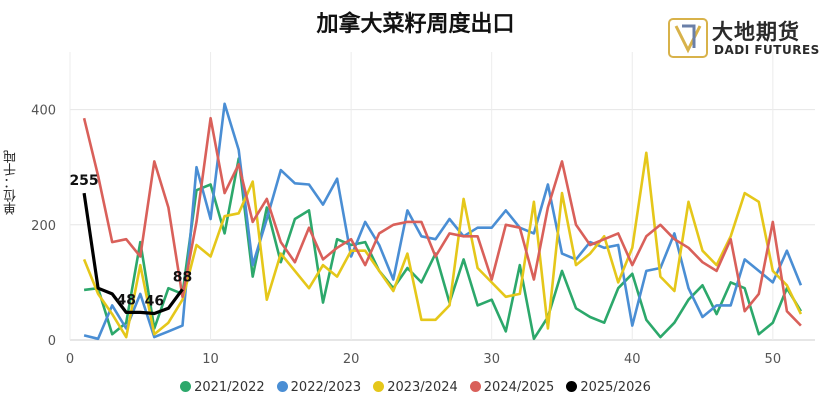 The height and width of the screenshot is (413, 831). Describe the element at coordinates (351, 359) in the screenshot. I see `x-tick-label: 20` at that location.